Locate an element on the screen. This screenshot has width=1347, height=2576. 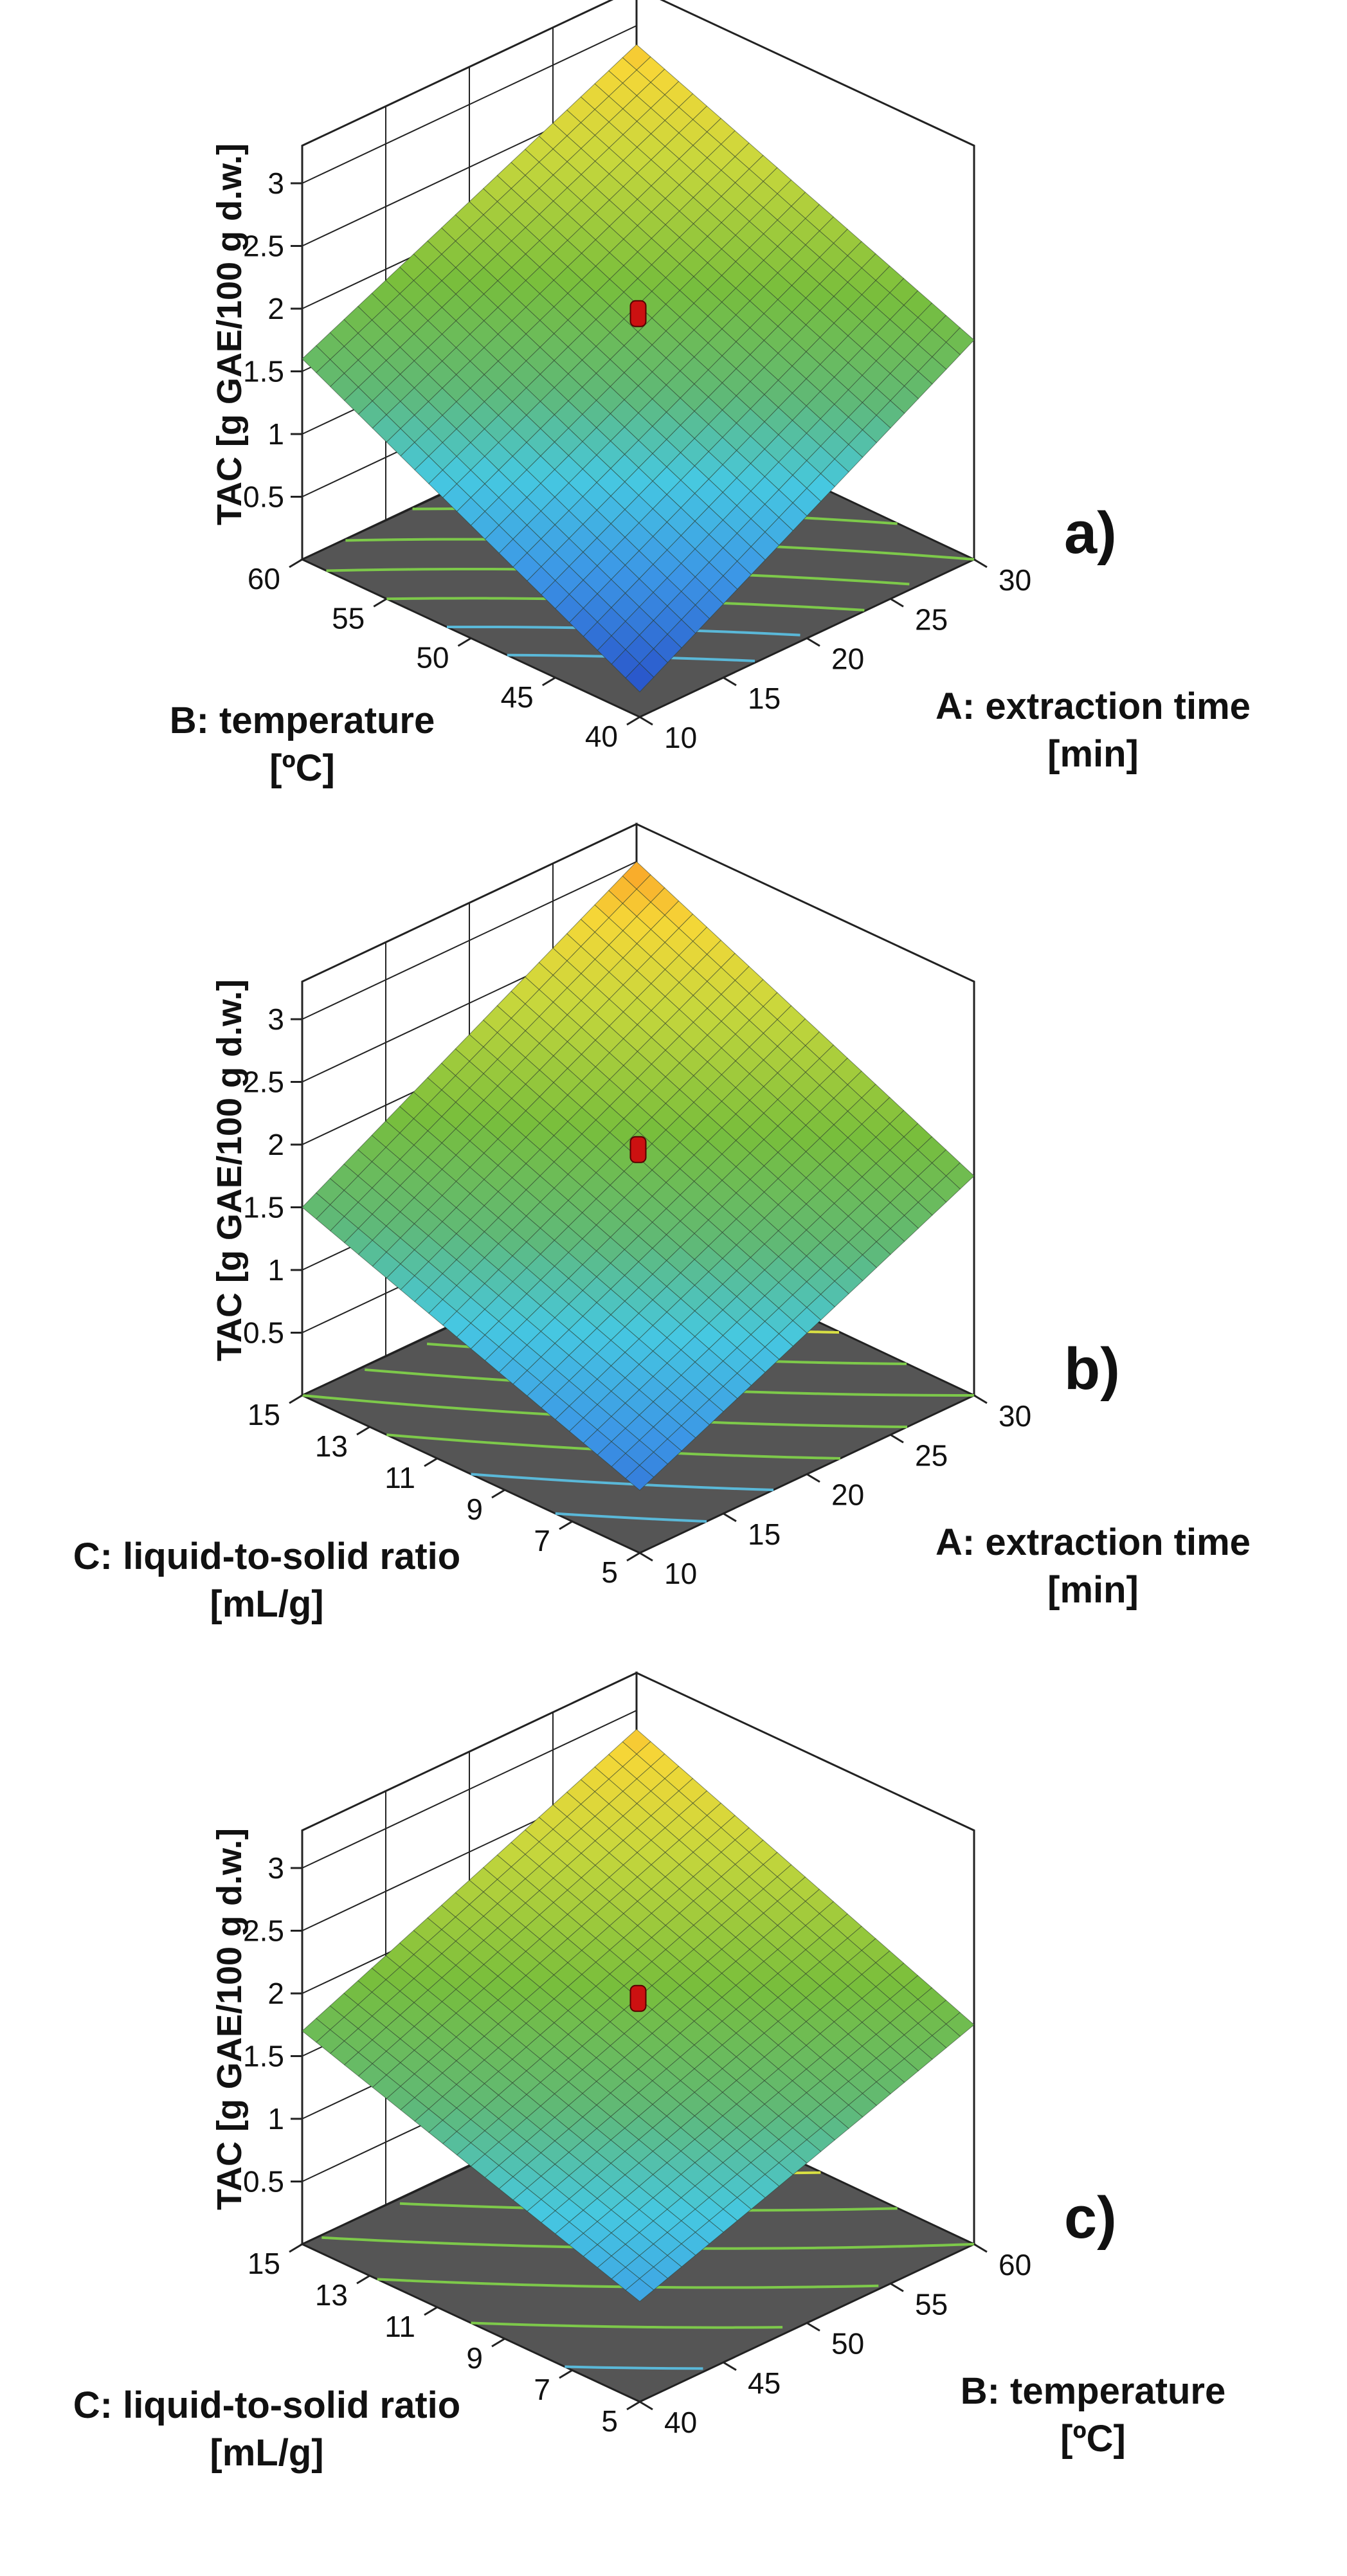
y-tick-label: 45 is located at coordinates (517, 697).